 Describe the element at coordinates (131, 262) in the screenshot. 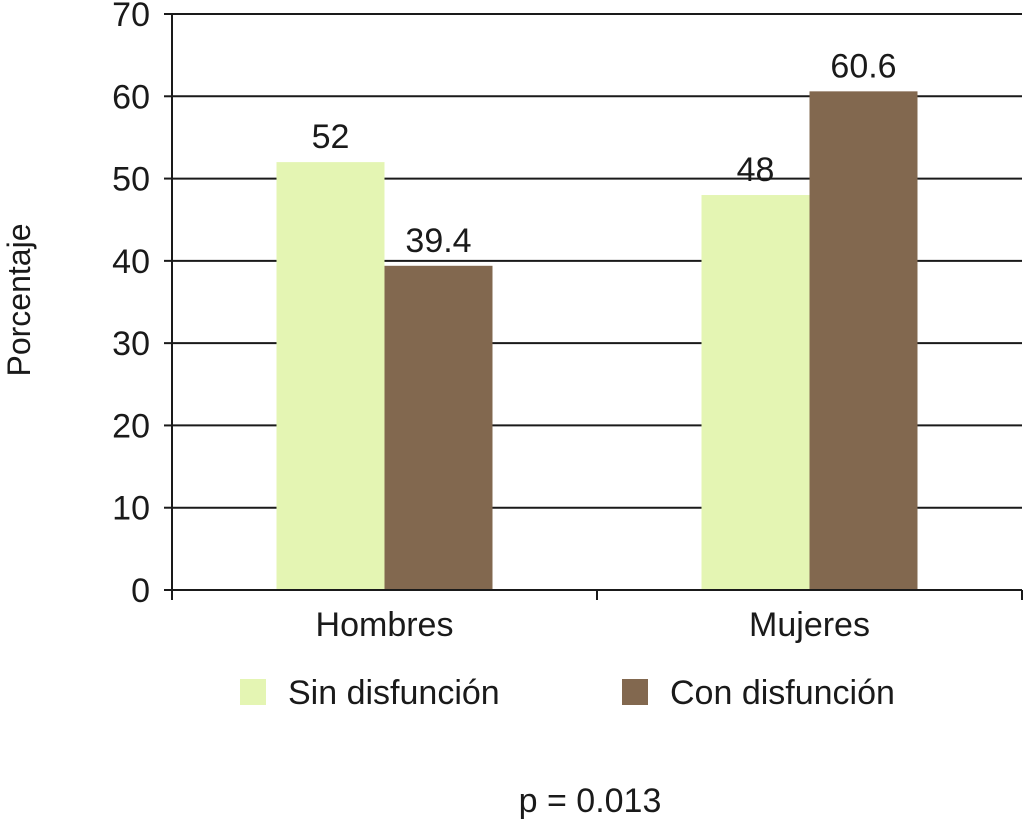

I see `y-tick-label: 40` at that location.